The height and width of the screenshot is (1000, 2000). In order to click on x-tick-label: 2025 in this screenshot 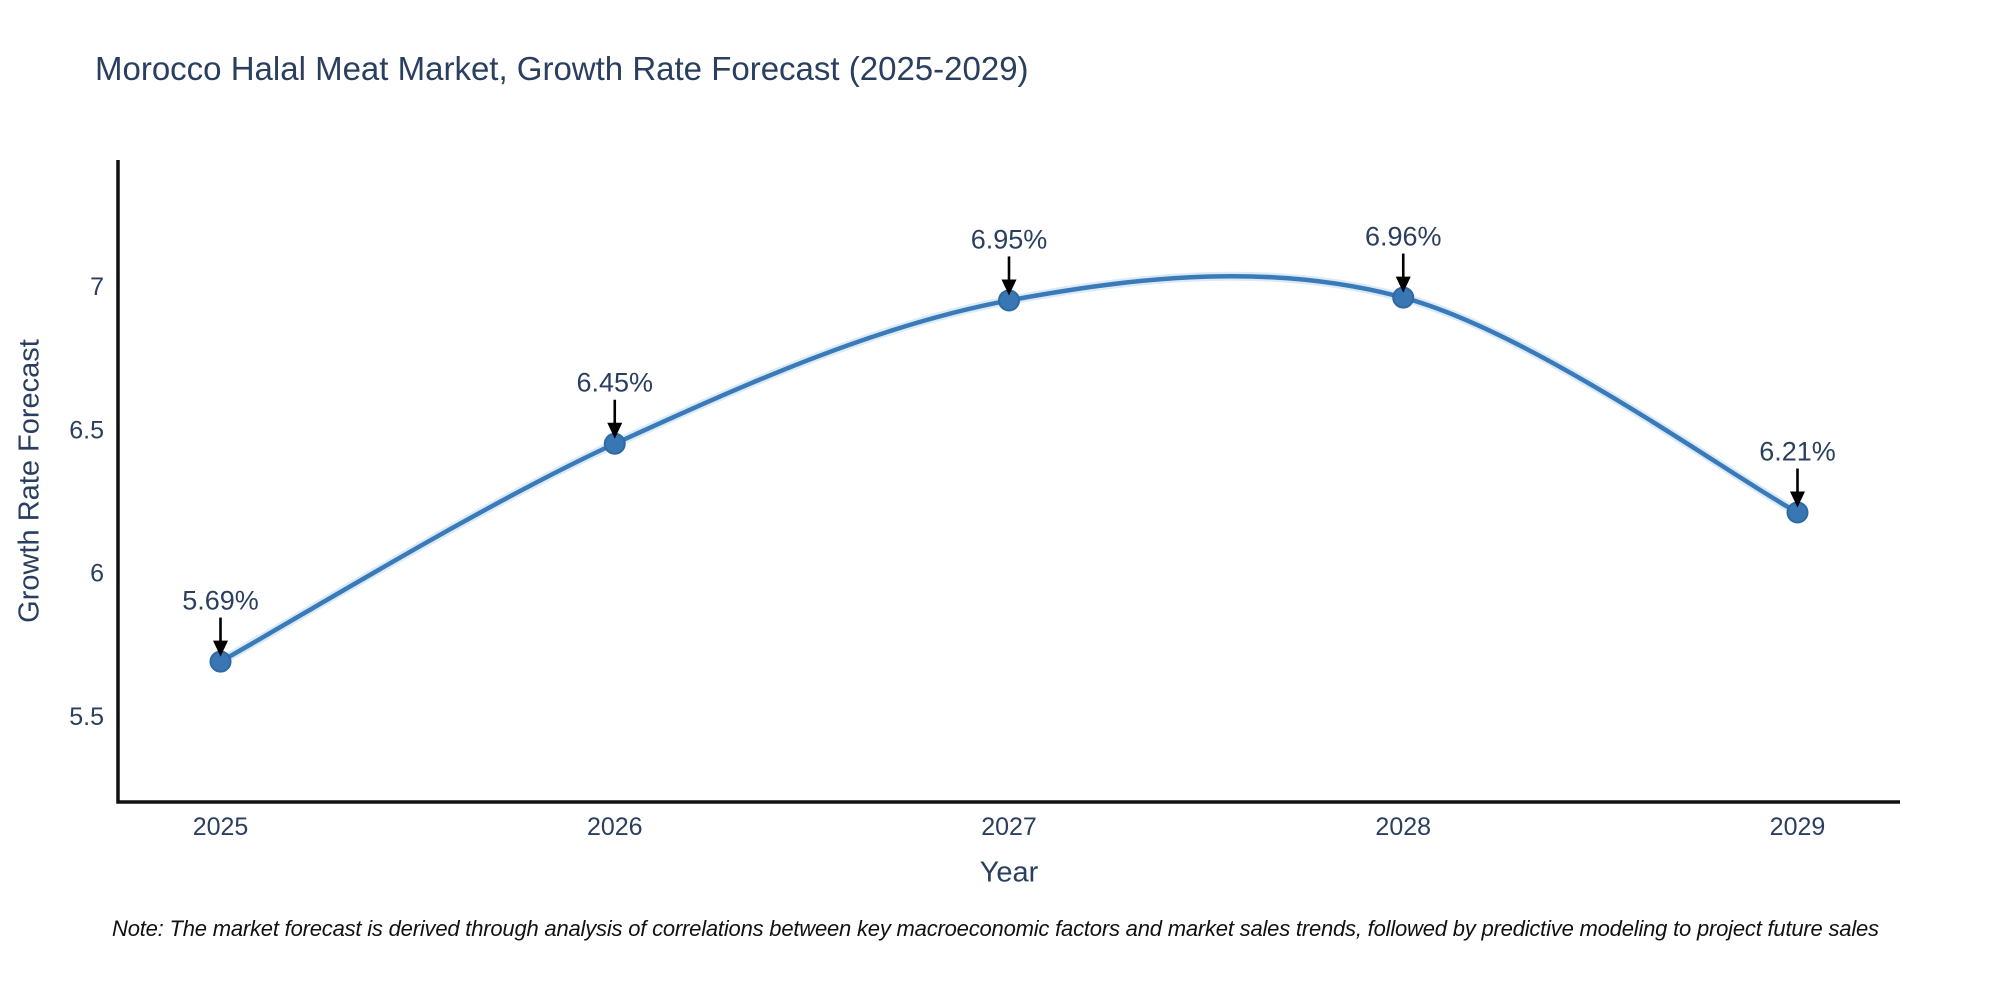, I will do `click(221, 827)`.